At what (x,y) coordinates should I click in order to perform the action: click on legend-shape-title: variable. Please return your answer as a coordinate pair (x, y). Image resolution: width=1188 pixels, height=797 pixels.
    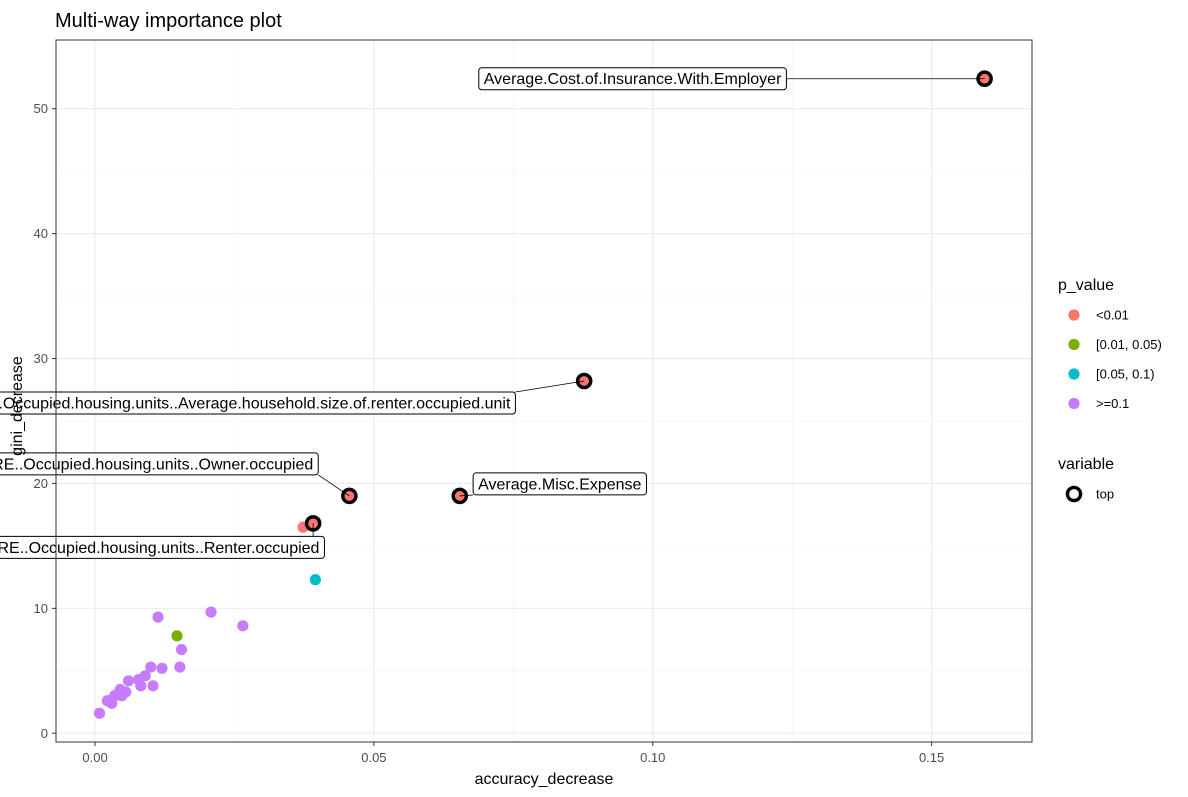
    Looking at the image, I should click on (1086, 464).